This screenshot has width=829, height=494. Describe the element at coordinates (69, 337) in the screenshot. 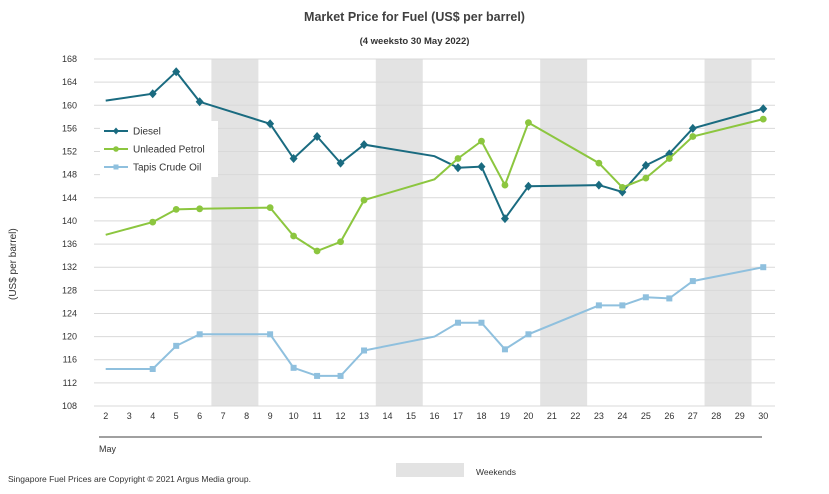

I see `y-tick-label: 120` at that location.